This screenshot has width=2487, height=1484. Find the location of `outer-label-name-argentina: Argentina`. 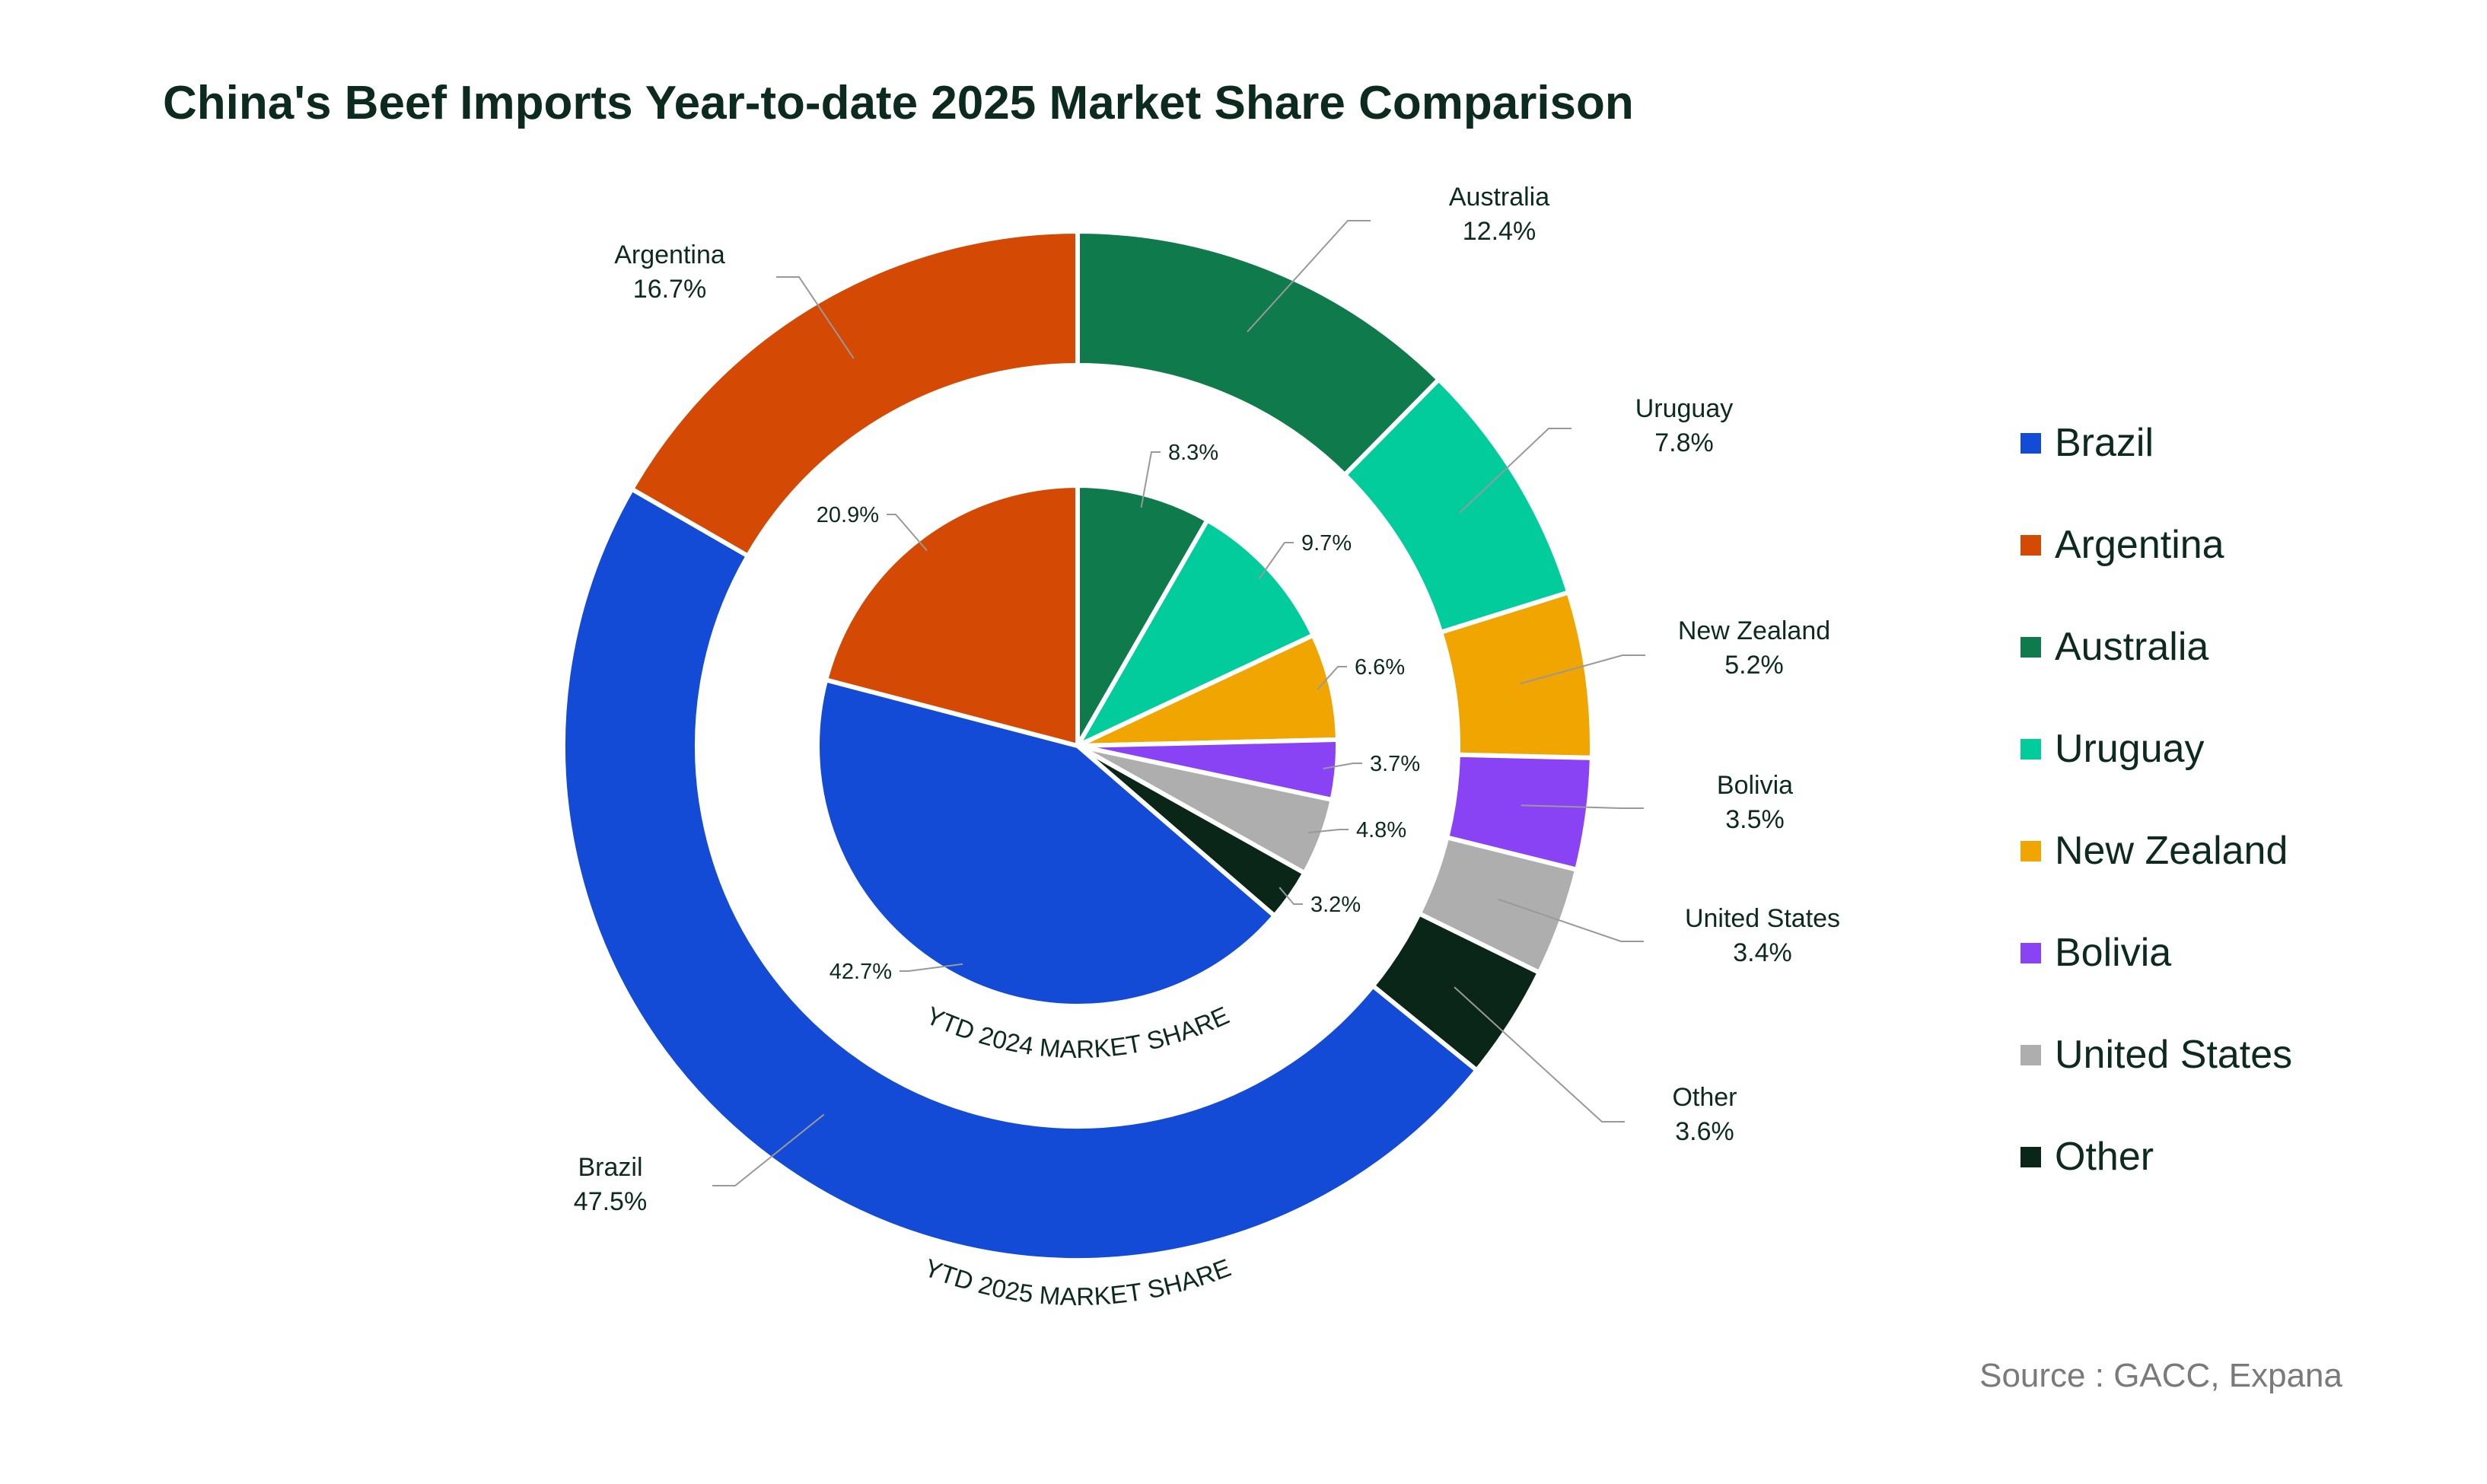

outer-label-name-argentina: Argentina is located at coordinates (669, 254).